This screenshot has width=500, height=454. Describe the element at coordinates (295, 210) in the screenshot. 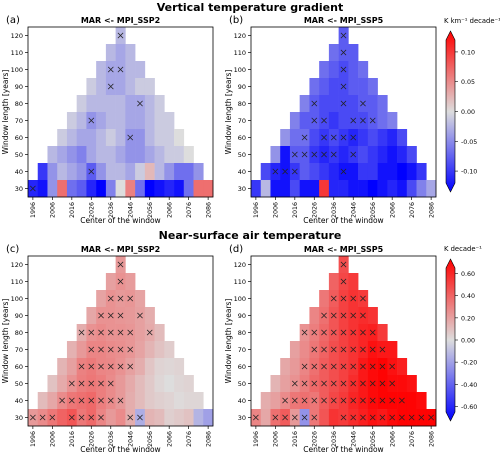

I see `x-tick-label: 2016` at that location.